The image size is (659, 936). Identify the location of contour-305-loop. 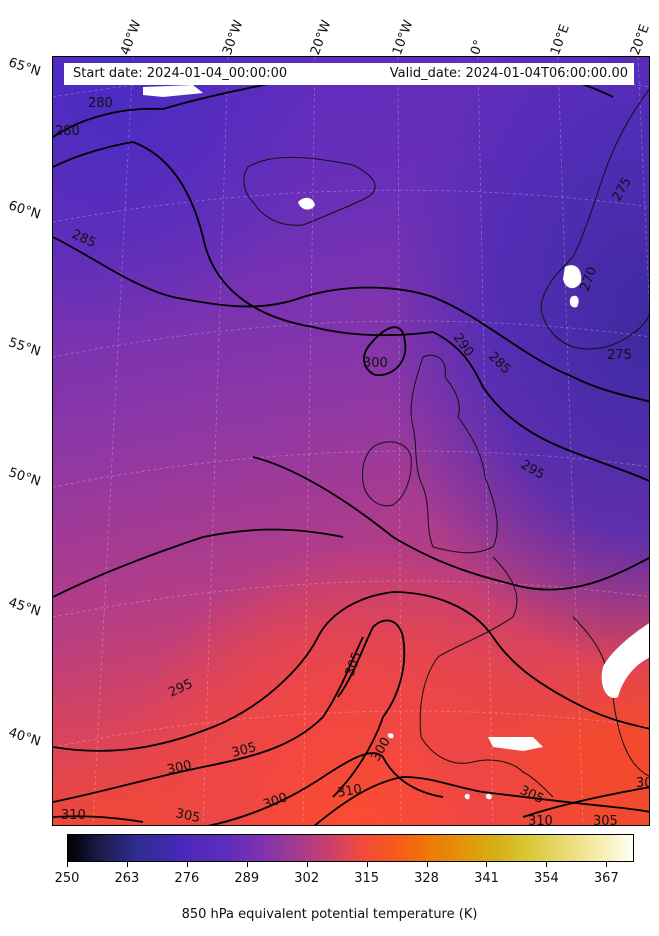
(369, 708).